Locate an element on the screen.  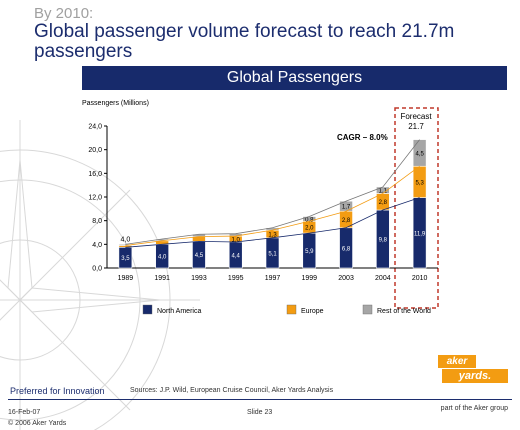
data-label: 11,9 is located at coordinates (420, 234).